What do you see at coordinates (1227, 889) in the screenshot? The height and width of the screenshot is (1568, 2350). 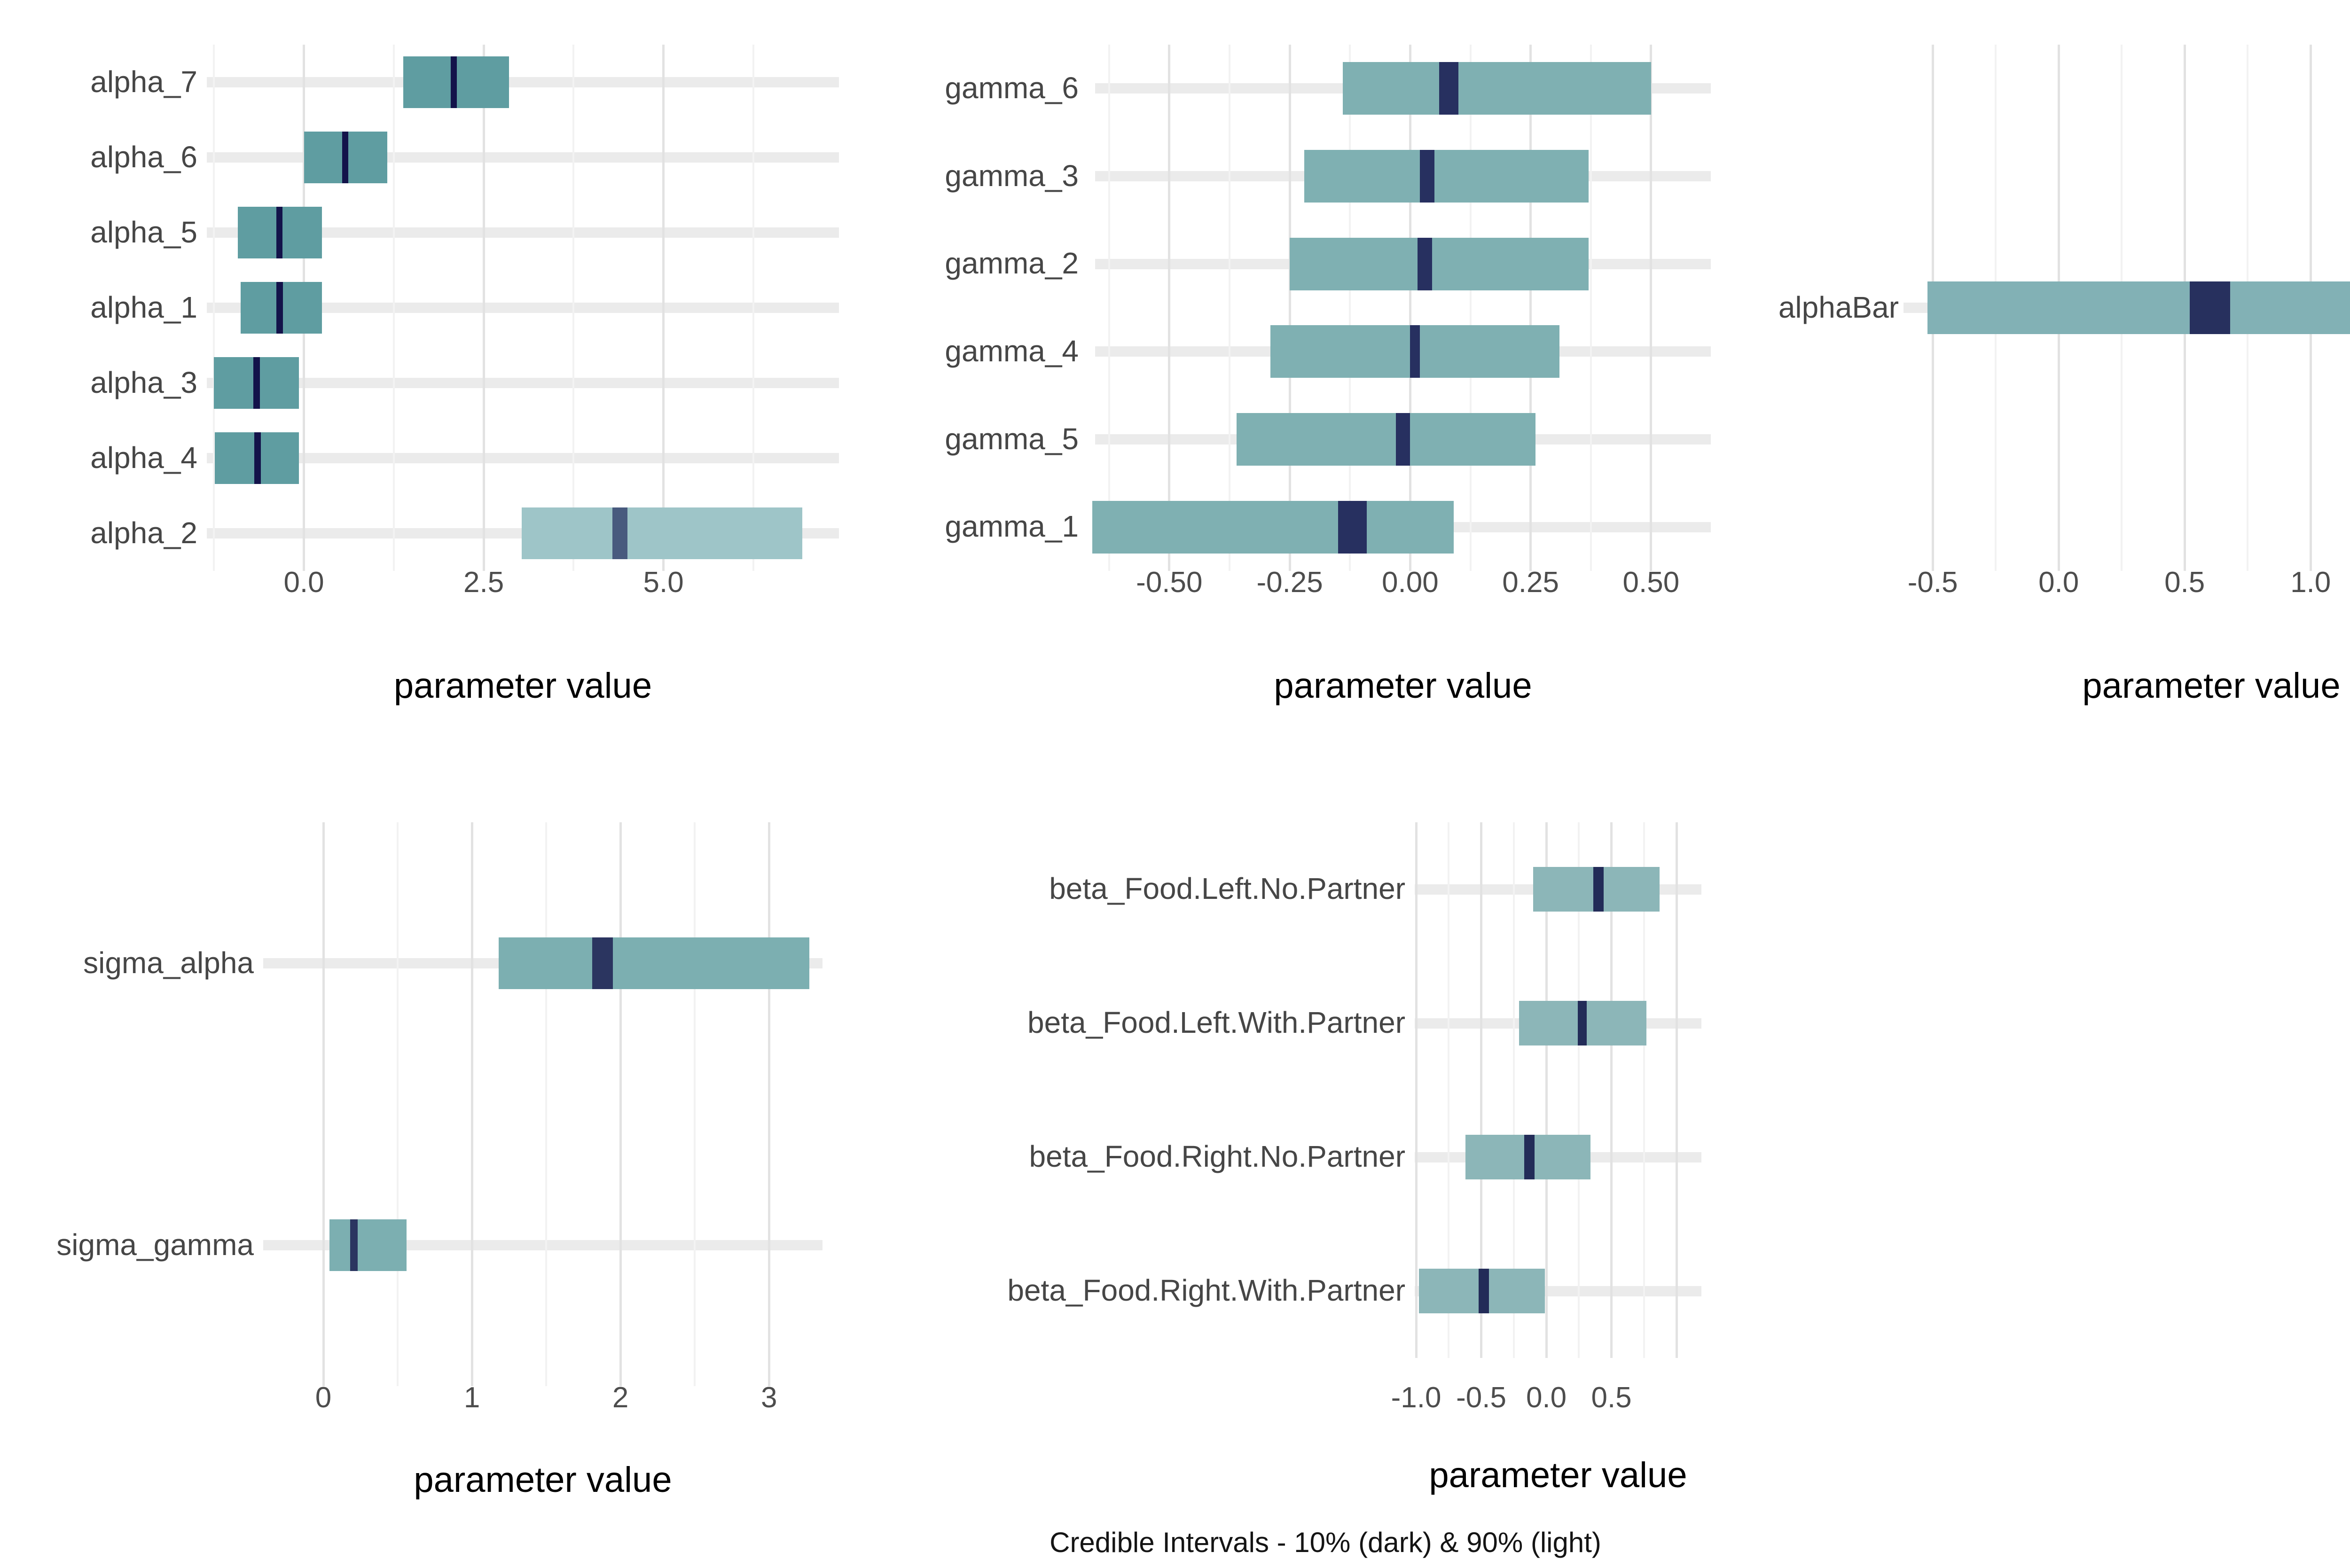 I see `row-label: beta_Food.Left.No.Partner` at bounding box center [1227, 889].